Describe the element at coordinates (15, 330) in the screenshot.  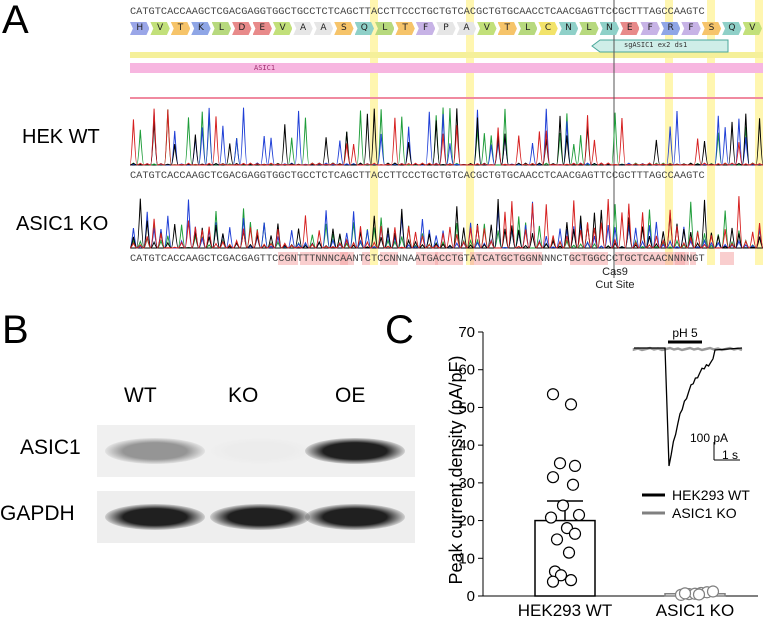
I see `panel-b-letter: B` at that location.